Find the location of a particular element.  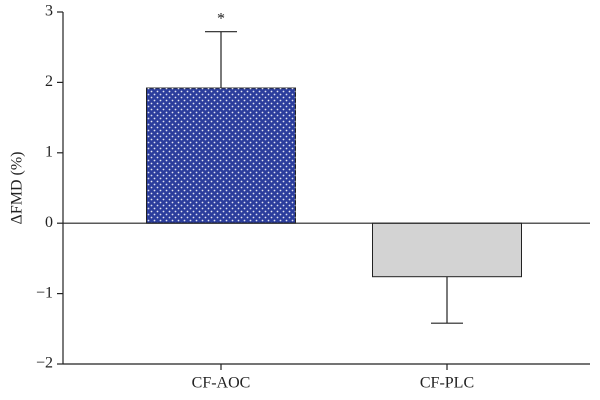

y-tick-label: 0 is located at coordinates (49, 222).